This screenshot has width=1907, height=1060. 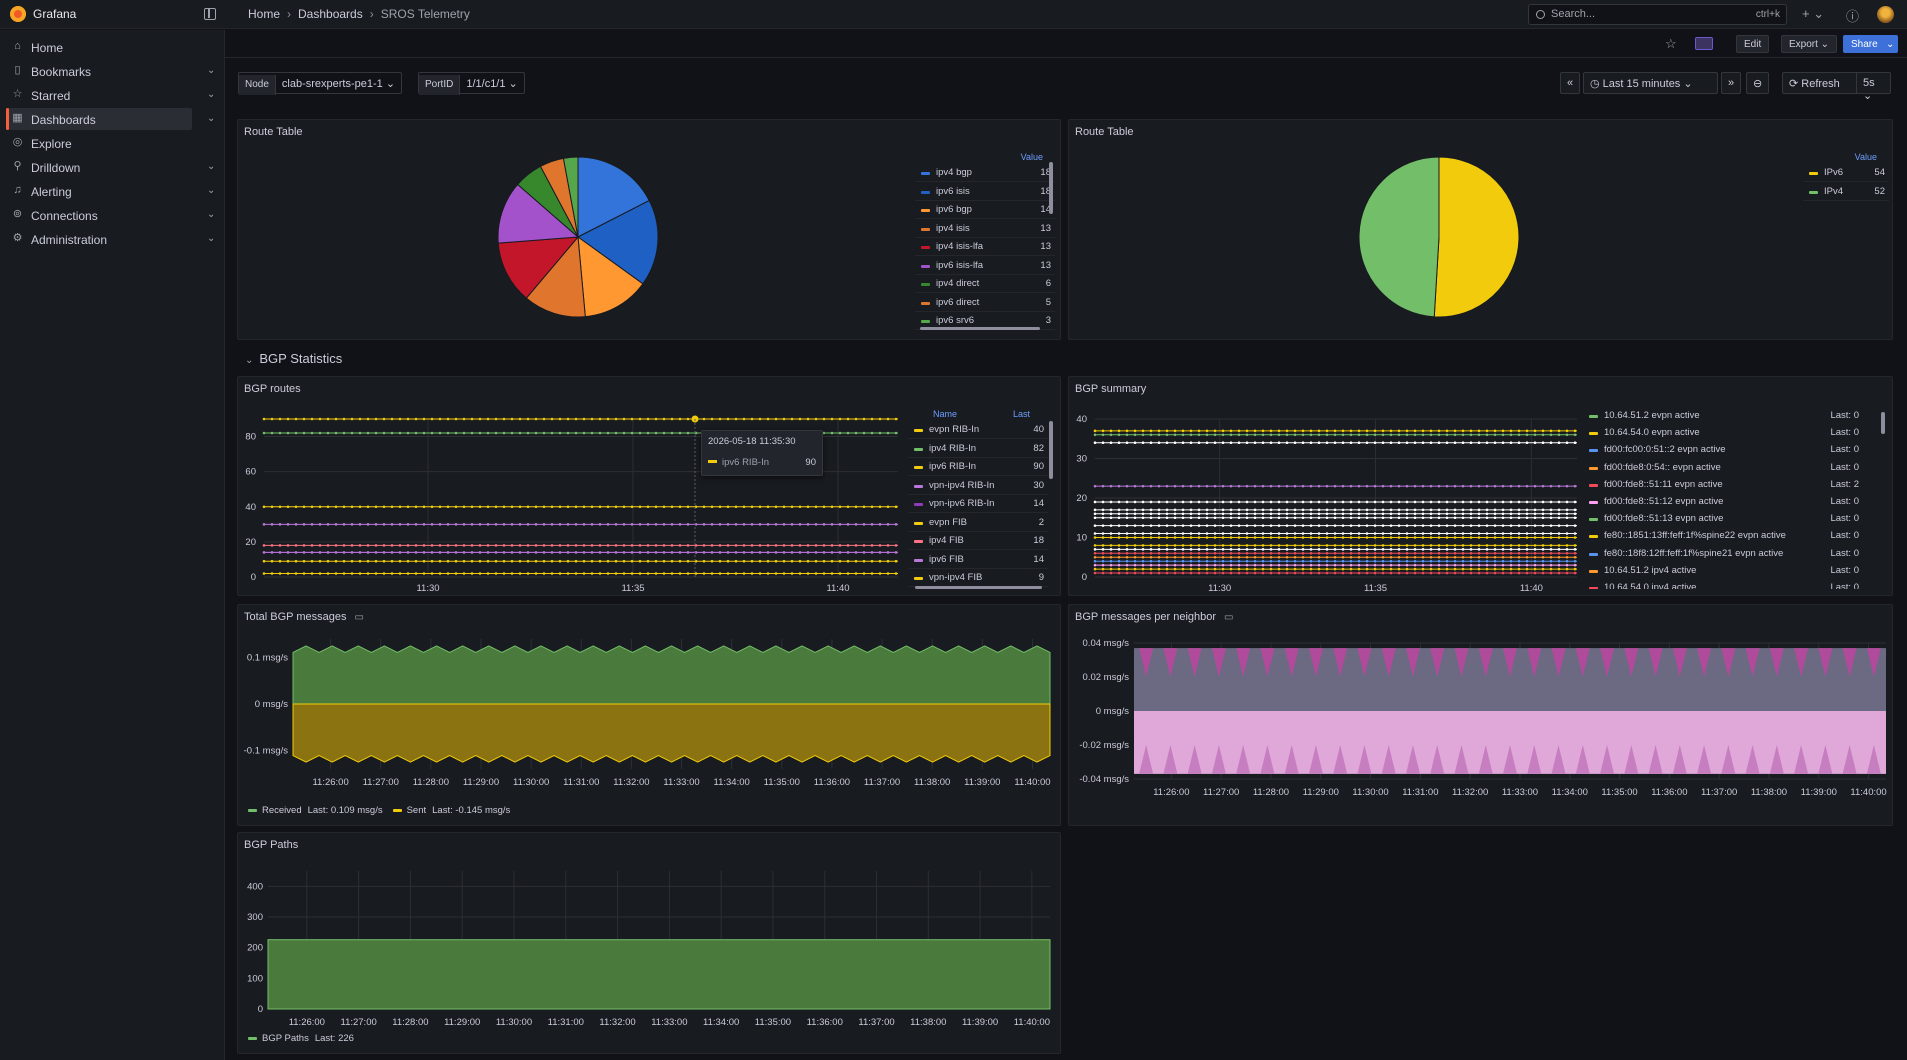 What do you see at coordinates (1846, 192) in the screenshot?
I see `legend-row: IPv4 52` at bounding box center [1846, 192].